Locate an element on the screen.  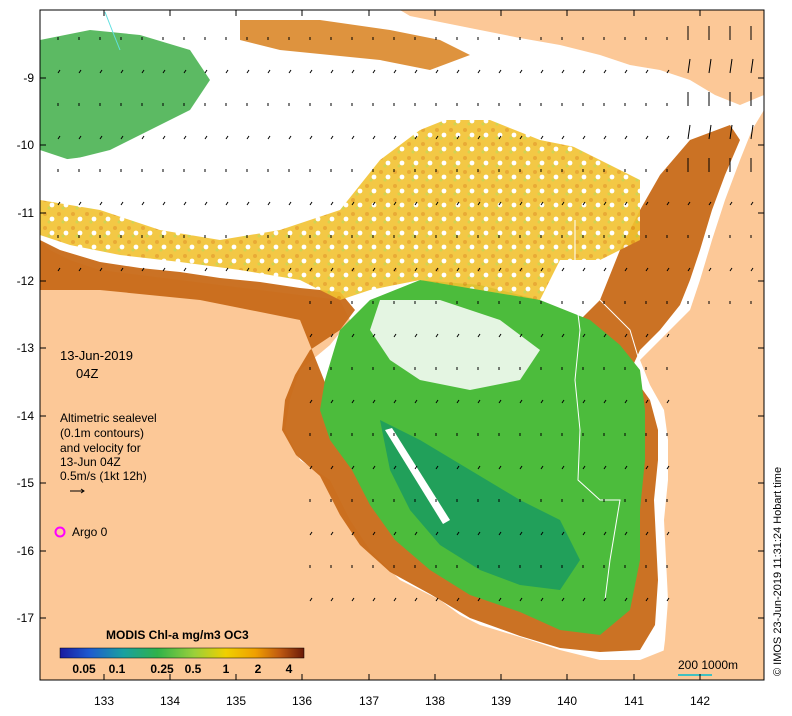
legend-line: and velocity for is located at coordinates (100, 448).